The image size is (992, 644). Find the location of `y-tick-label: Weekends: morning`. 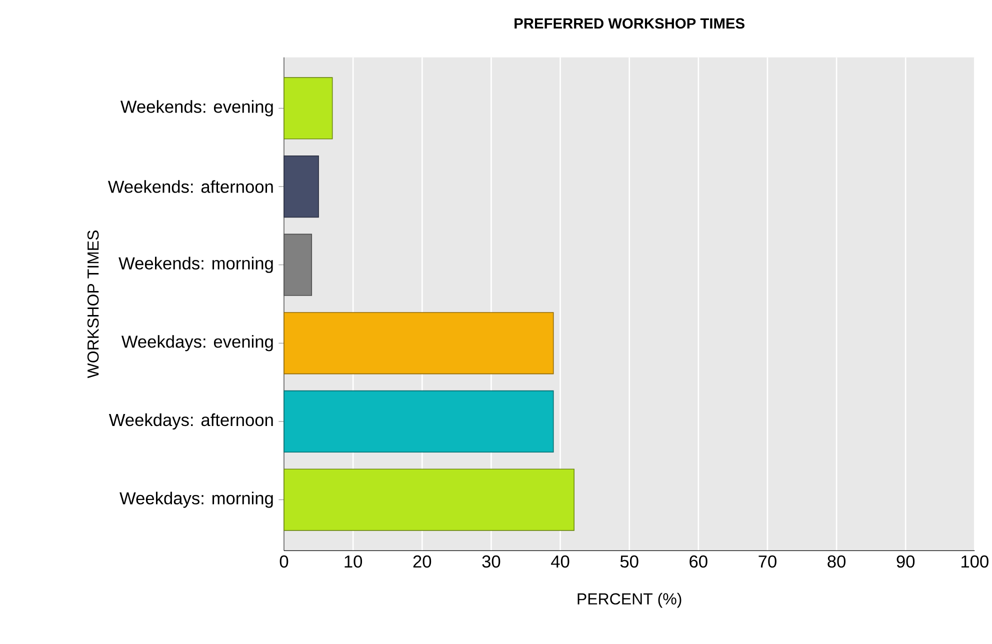

y-tick-label: Weekends: morning is located at coordinates (195, 264).